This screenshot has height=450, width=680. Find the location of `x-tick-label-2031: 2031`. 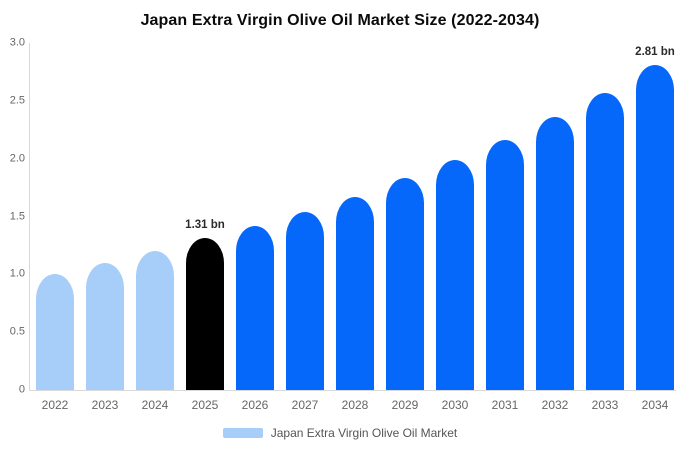

x-tick-label-2031: 2031 is located at coordinates (505, 405).